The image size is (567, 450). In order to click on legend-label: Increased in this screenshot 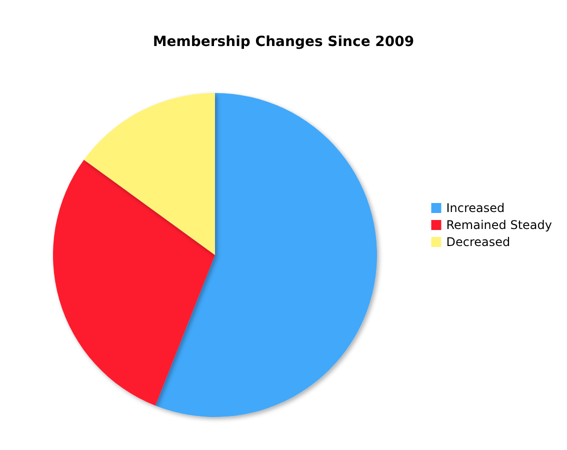, I will do `click(475, 208)`.